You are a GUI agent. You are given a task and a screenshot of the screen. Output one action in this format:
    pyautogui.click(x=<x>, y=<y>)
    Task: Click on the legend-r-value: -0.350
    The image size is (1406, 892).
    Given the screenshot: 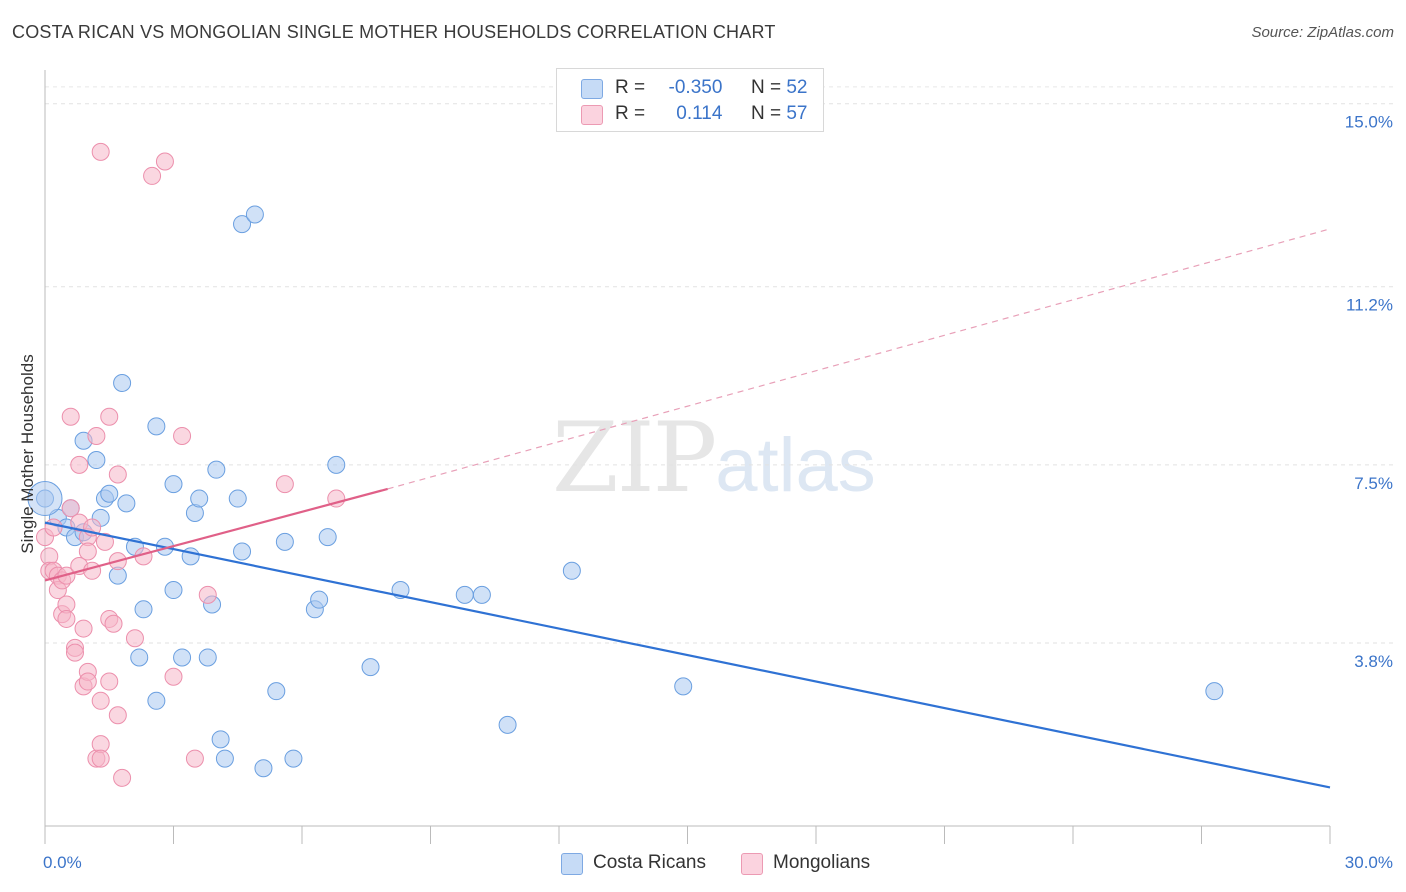 What is the action you would take?
    pyautogui.click(x=695, y=87)
    